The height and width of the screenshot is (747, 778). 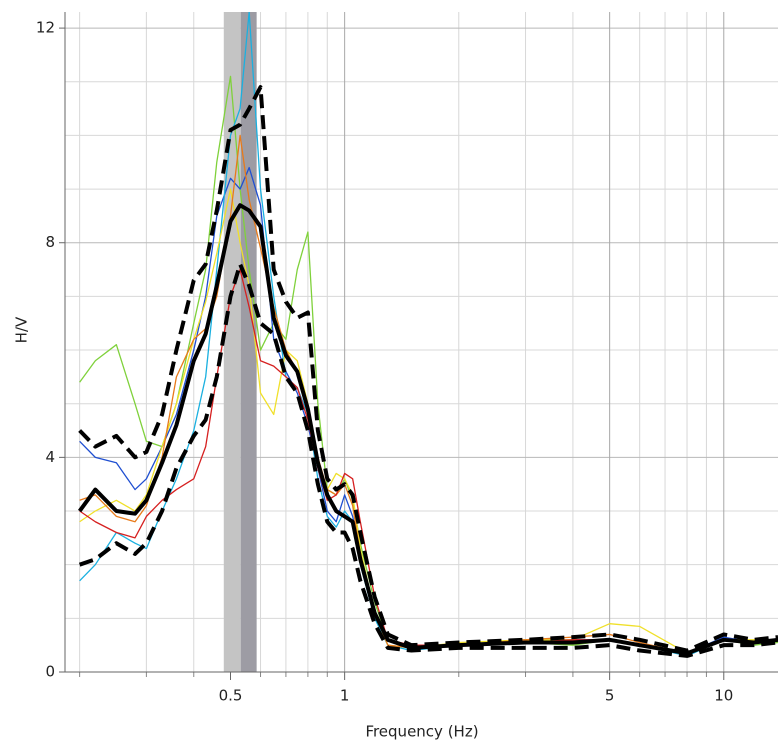 I want to click on peak-band, so click(x=240, y=342).